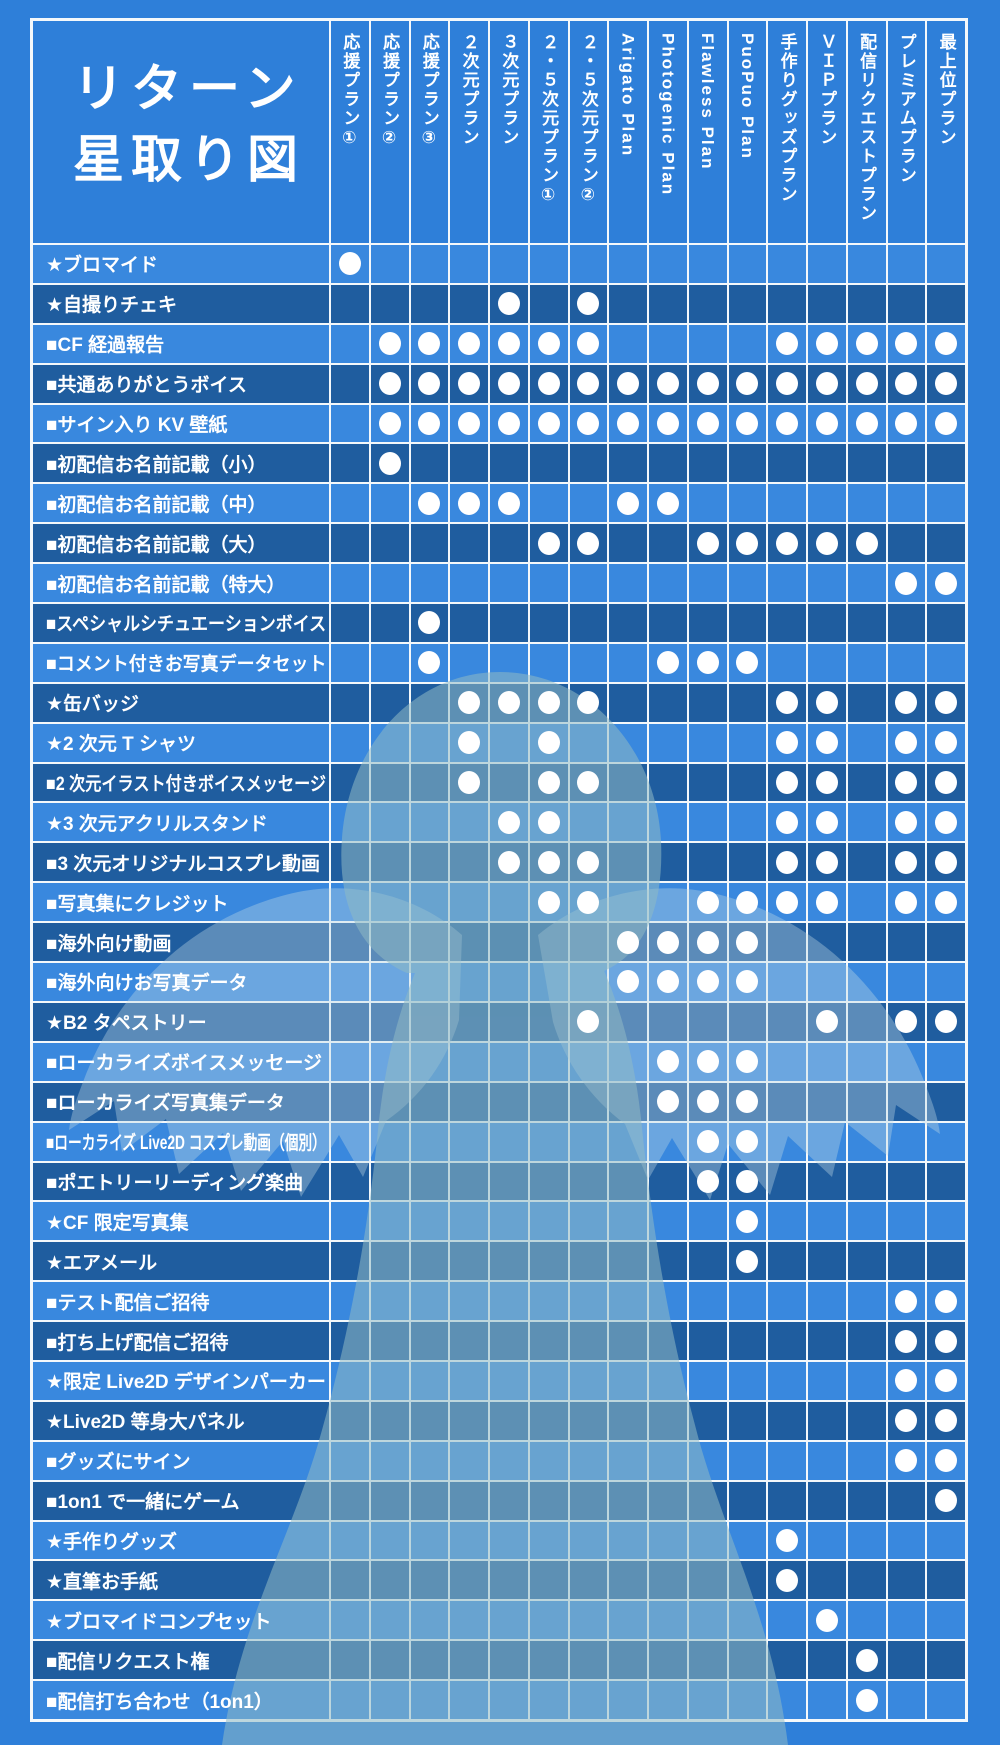 Image resolution: width=1000 pixels, height=1745 pixels. What do you see at coordinates (181, 1021) in the screenshot?
I see `row-label: ★B2 タペストリー` at bounding box center [181, 1021].